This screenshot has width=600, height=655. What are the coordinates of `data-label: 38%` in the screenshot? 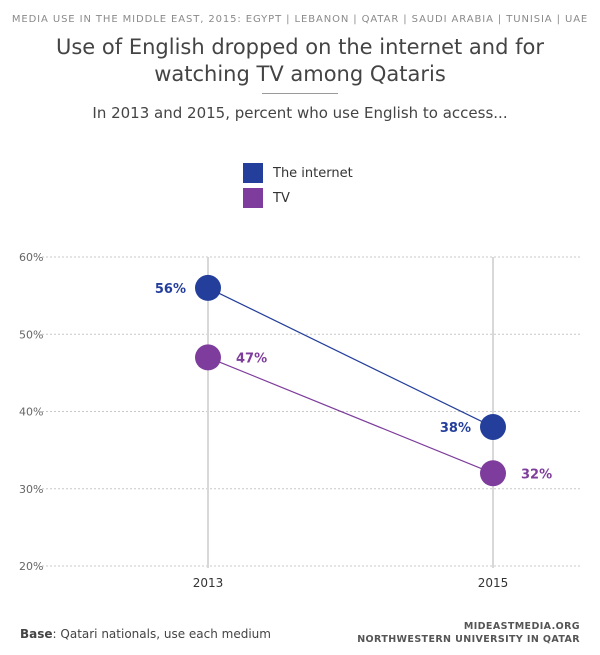 It's located at (455, 428).